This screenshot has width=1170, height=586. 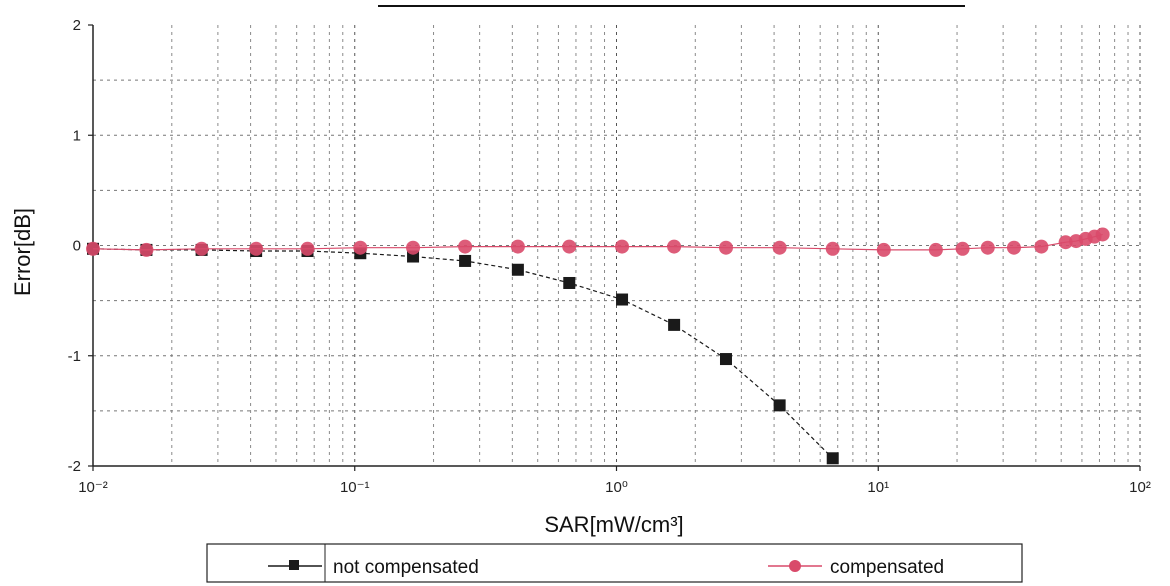 What do you see at coordinates (1140, 487) in the screenshot?
I see `x-tick-label: 10²` at bounding box center [1140, 487].